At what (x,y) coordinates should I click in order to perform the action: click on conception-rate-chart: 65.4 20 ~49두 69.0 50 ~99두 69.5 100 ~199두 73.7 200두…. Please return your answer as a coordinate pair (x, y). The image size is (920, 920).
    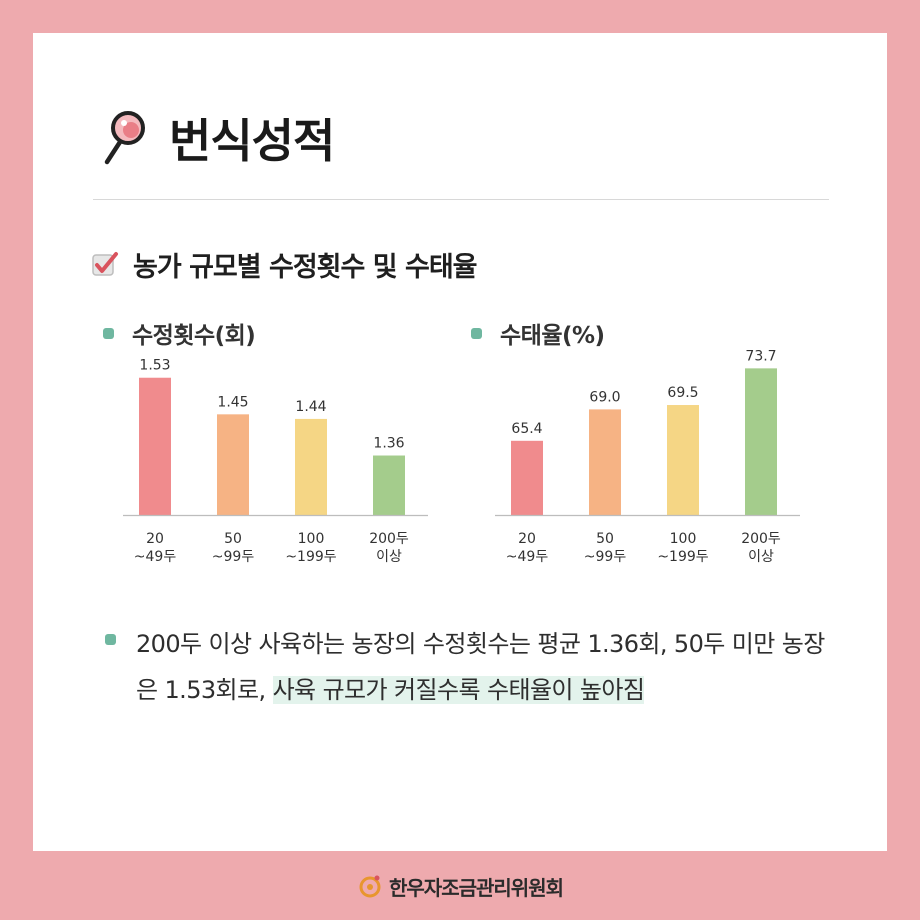
    Looking at the image, I should click on (647, 456).